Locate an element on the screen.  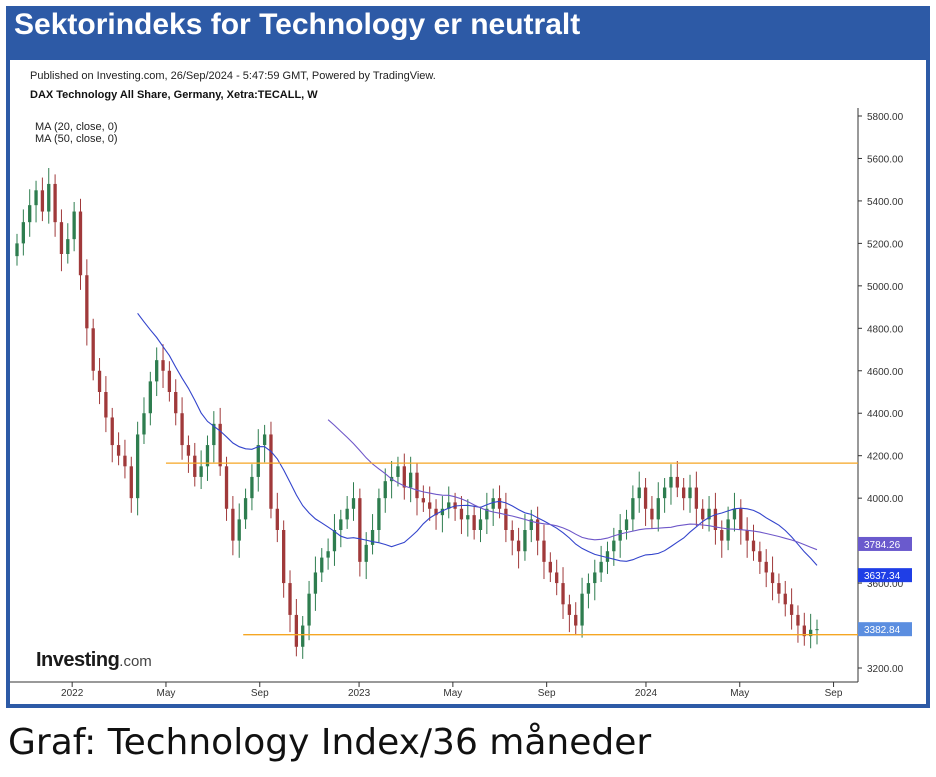
logo-suffix: .com is located at coordinates (135, 661).